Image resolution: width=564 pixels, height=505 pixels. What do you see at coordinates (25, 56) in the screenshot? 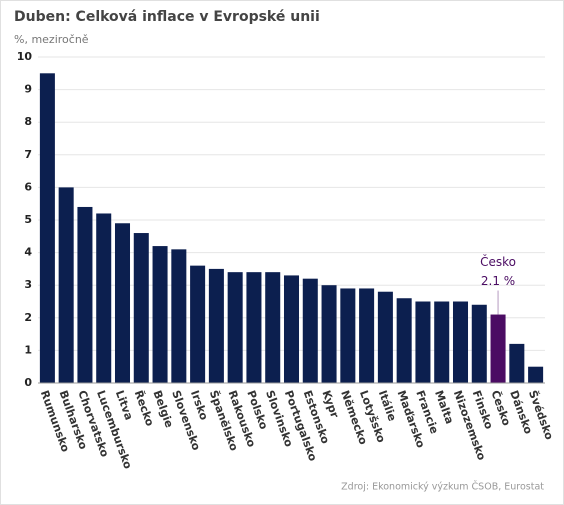
I see `y-tick-label: 10` at bounding box center [25, 56].